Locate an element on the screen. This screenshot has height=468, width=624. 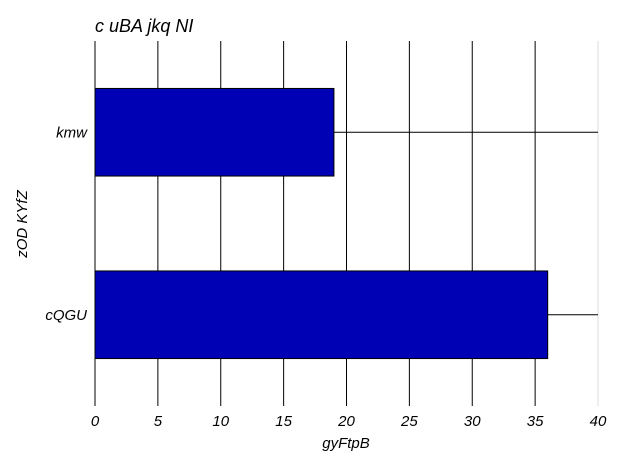
x-tick-label-40: 40 is located at coordinates (598, 421).